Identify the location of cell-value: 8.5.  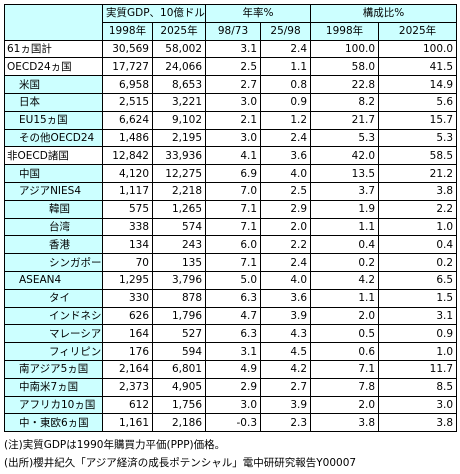
(418, 387).